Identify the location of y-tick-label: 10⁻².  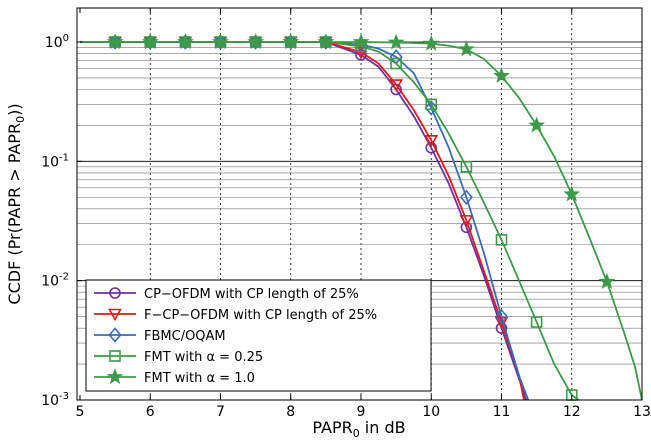
(55, 281).